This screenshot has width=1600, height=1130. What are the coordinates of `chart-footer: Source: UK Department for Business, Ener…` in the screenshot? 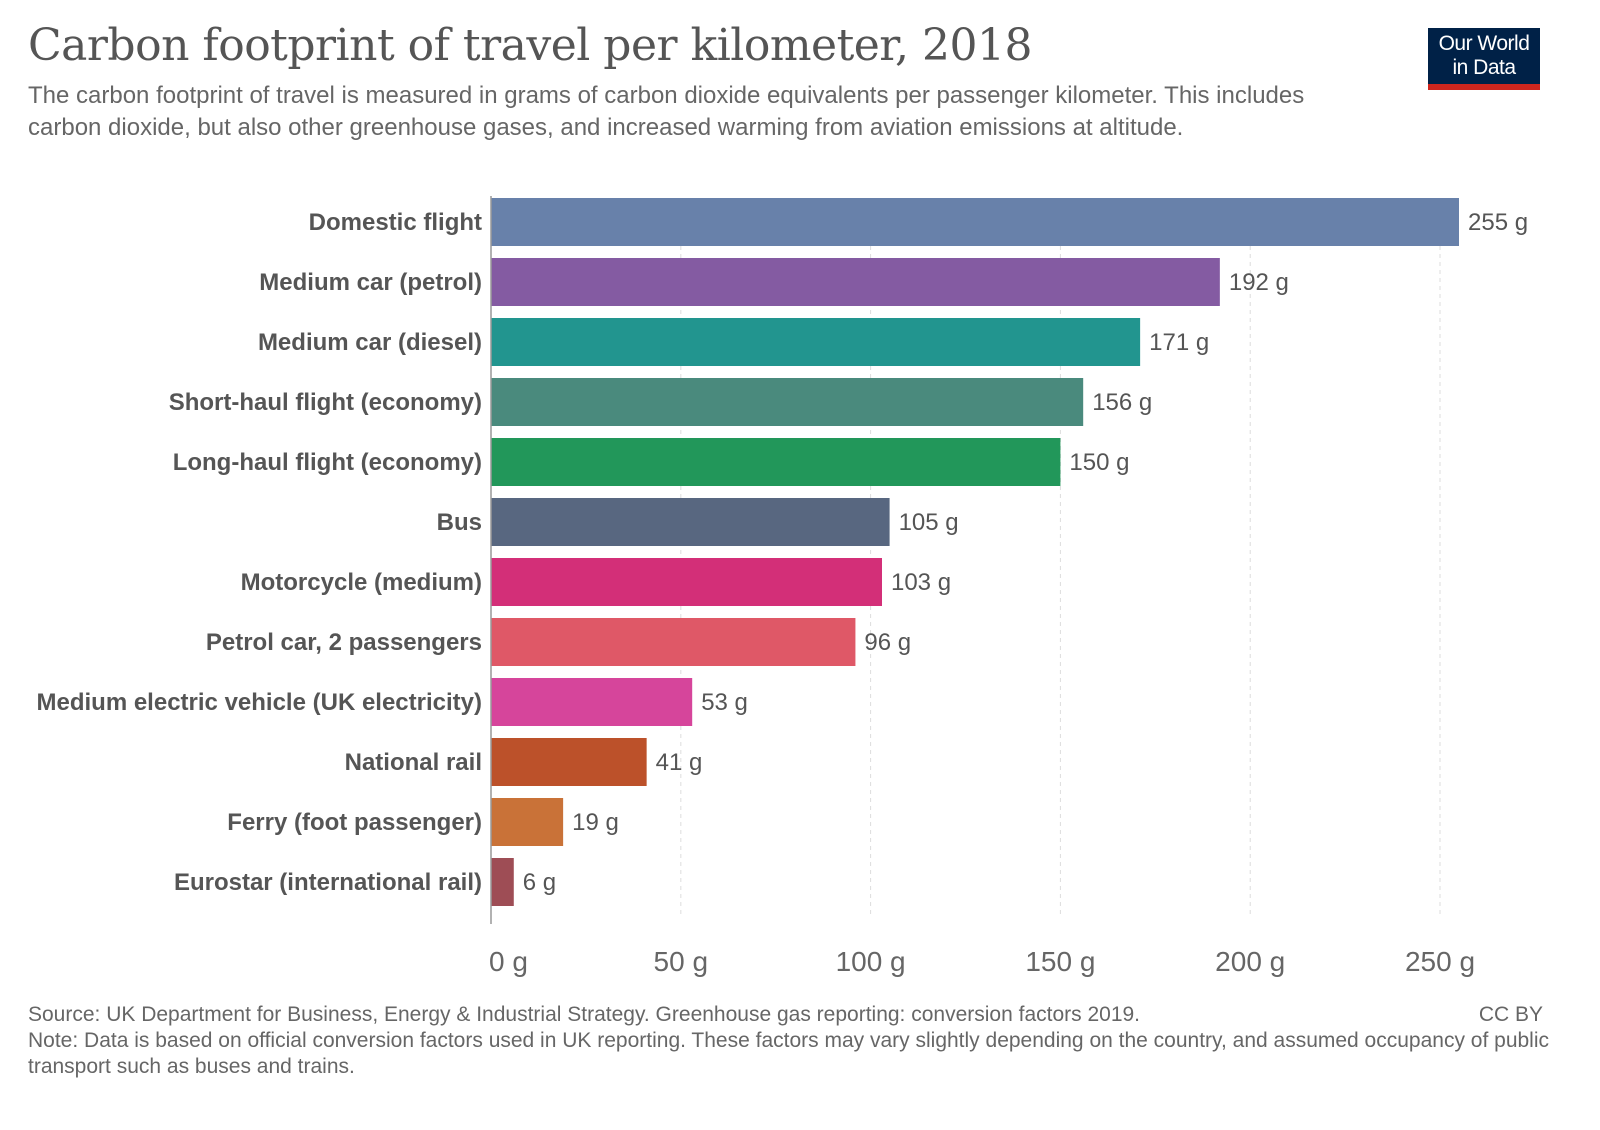 It's located at (800, 1041).